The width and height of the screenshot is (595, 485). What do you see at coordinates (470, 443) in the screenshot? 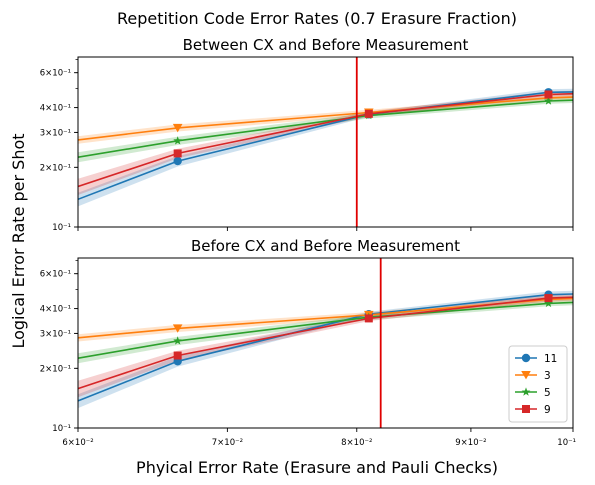
I see `x-tick-label: 9×10⁻²` at bounding box center [470, 443].